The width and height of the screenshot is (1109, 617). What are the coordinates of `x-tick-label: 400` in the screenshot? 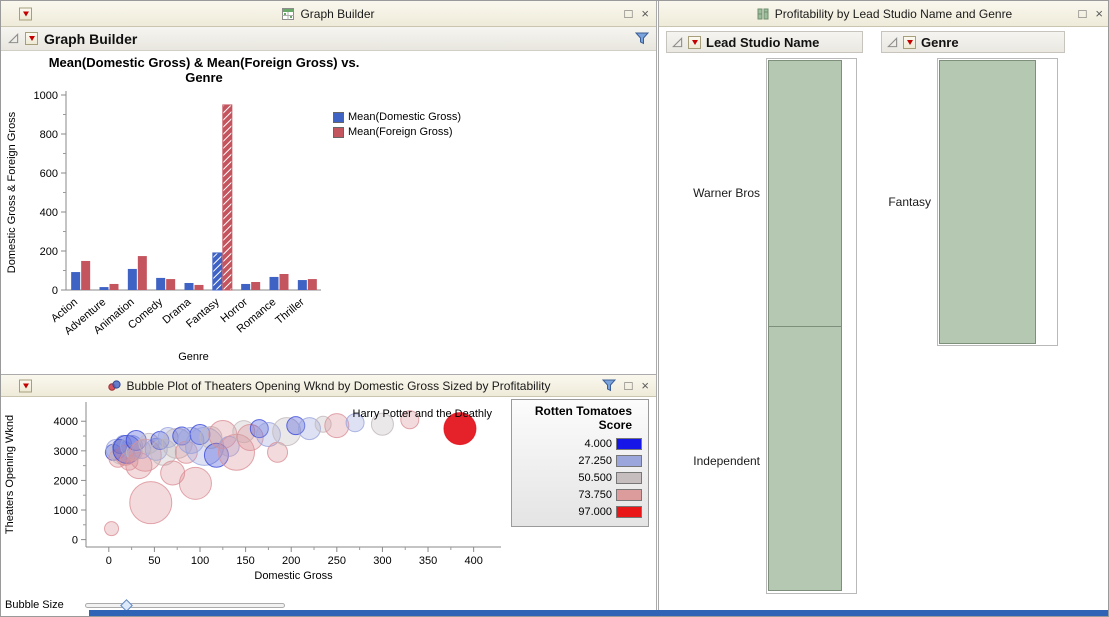 It's located at (473, 561).